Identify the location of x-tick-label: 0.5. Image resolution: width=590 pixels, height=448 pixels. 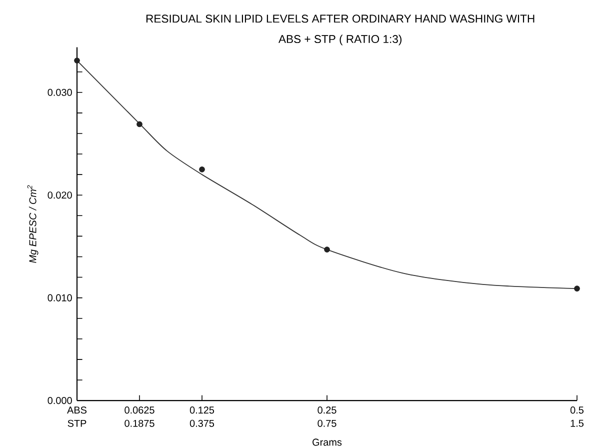
(577, 410).